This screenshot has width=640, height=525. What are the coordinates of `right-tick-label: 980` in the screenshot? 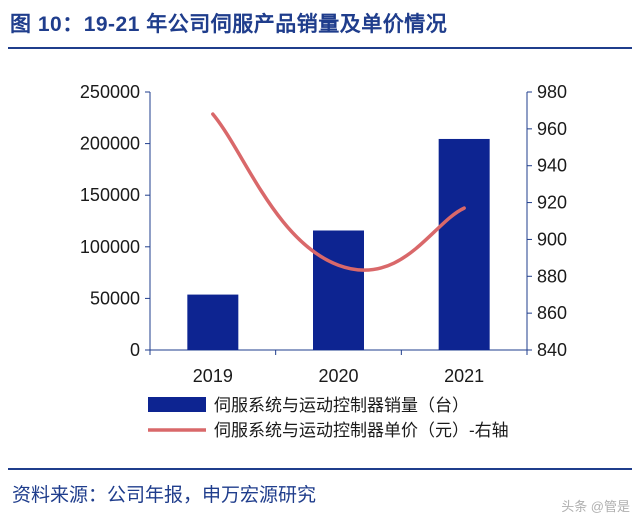 It's located at (552, 92).